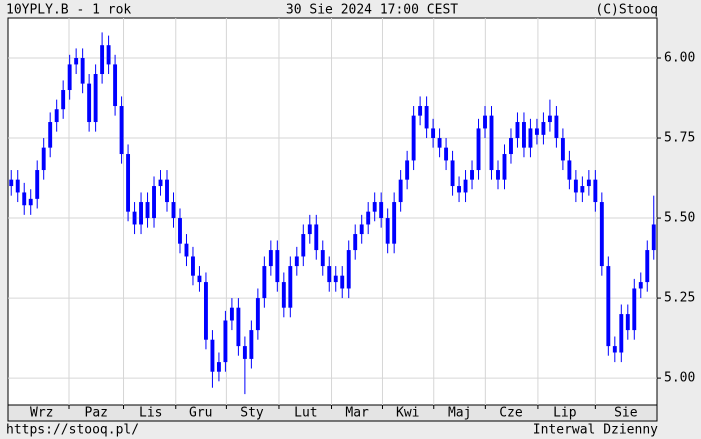 The width and height of the screenshot is (701, 439). What do you see at coordinates (679, 138) in the screenshot?
I see `y-tick-label: 5.75` at bounding box center [679, 138].